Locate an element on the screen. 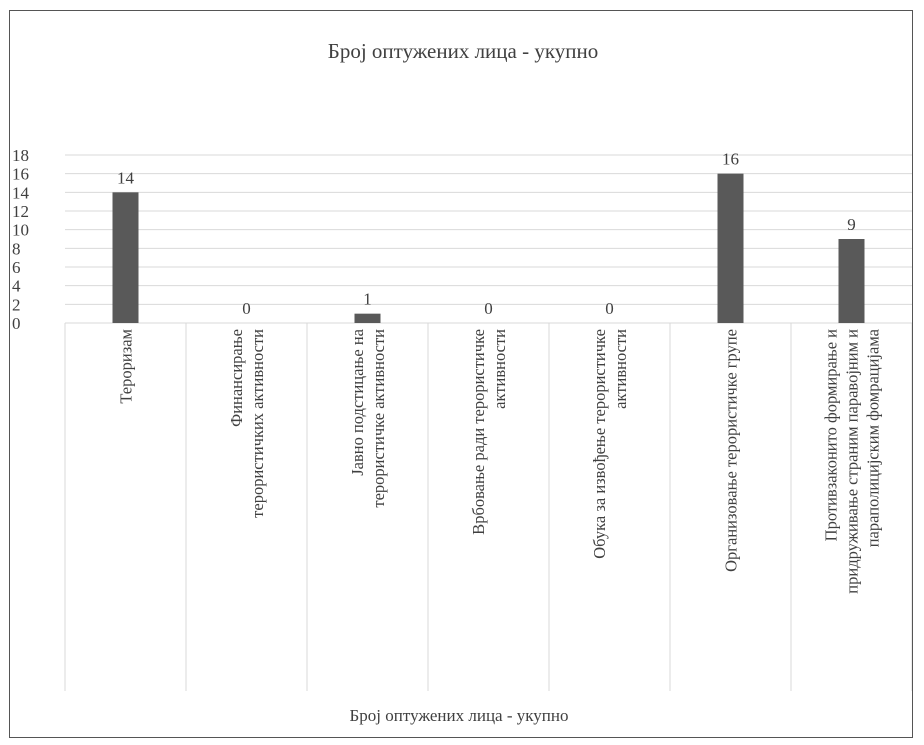 The height and width of the screenshot is (745, 924). data-label: 14 is located at coordinates (126, 177).